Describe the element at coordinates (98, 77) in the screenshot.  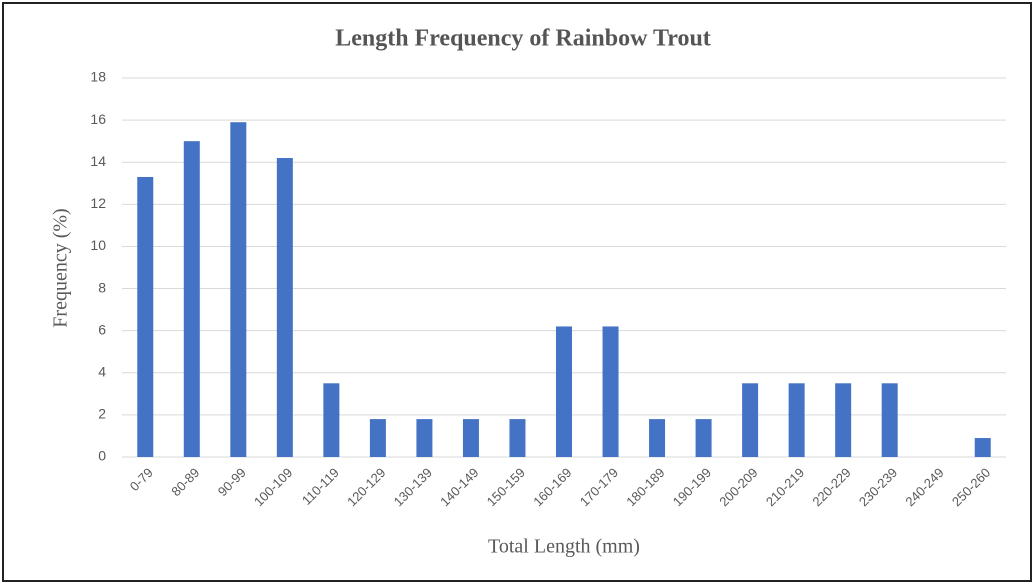
I see `y-tick-label: 18` at that location.